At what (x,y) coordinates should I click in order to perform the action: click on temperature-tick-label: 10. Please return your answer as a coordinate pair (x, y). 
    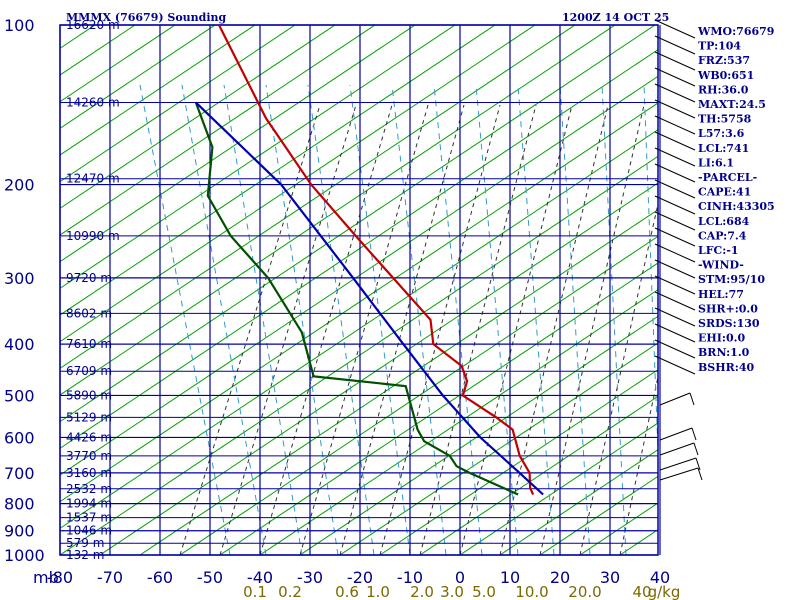
    Looking at the image, I should click on (510, 577).